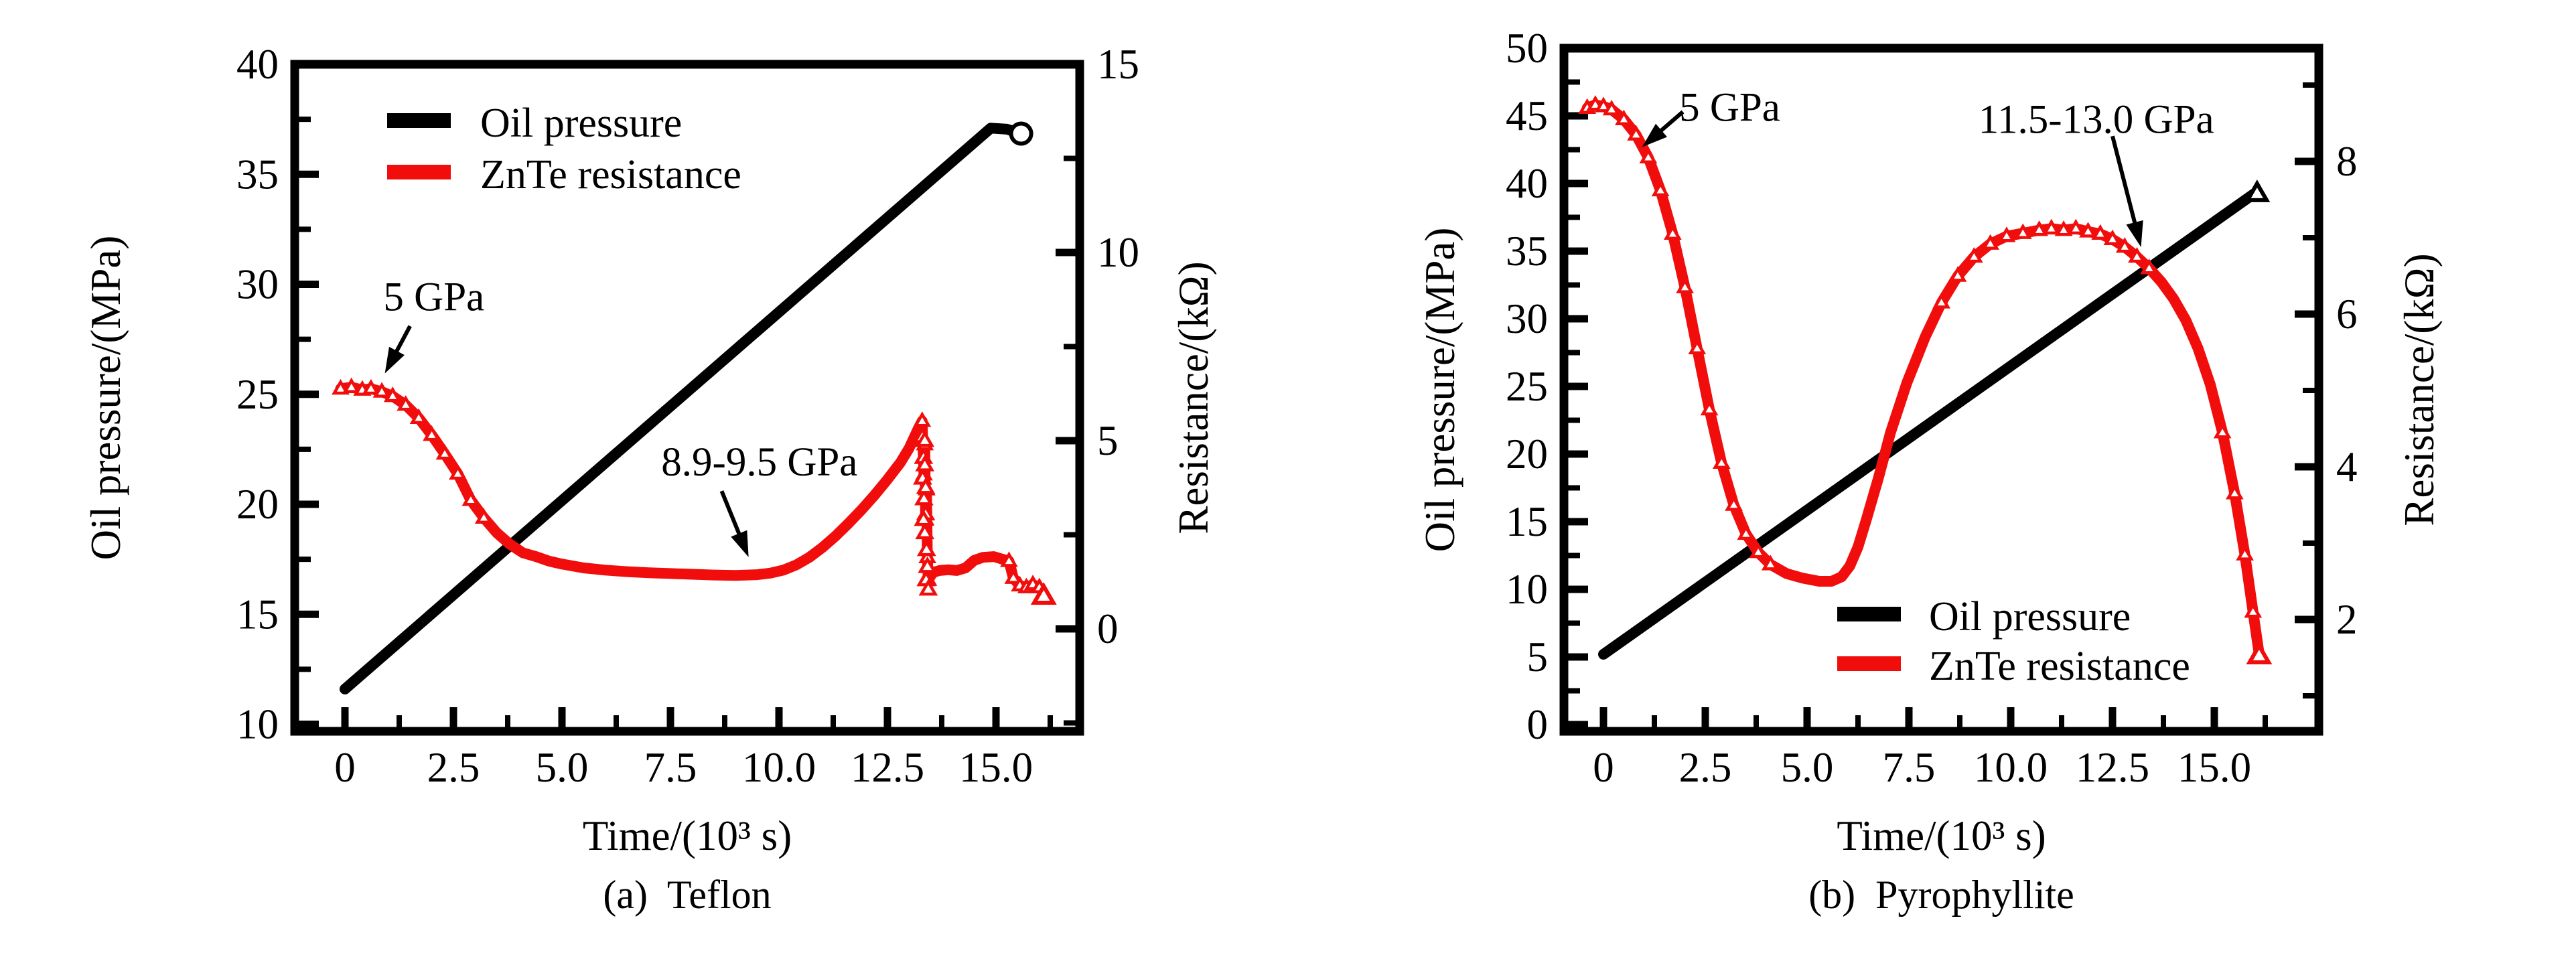 This screenshot has height=957, width=2576. I want to click on y-axis-left: 0 5 10 15 20 25 30 35 40 45 50 Oil pressure/(MPa), so click(1502, 386).